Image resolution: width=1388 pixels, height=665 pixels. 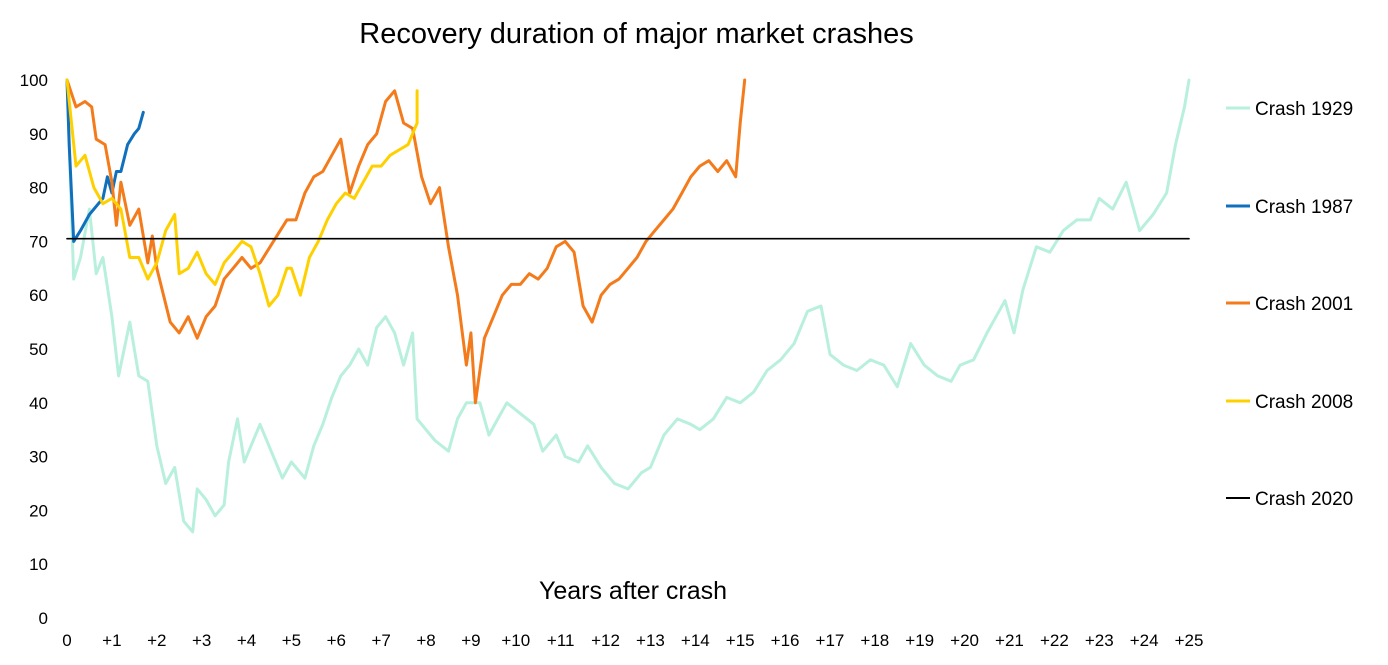 What do you see at coordinates (605, 640) in the screenshot?
I see `x-tick-label: +12` at bounding box center [605, 640].